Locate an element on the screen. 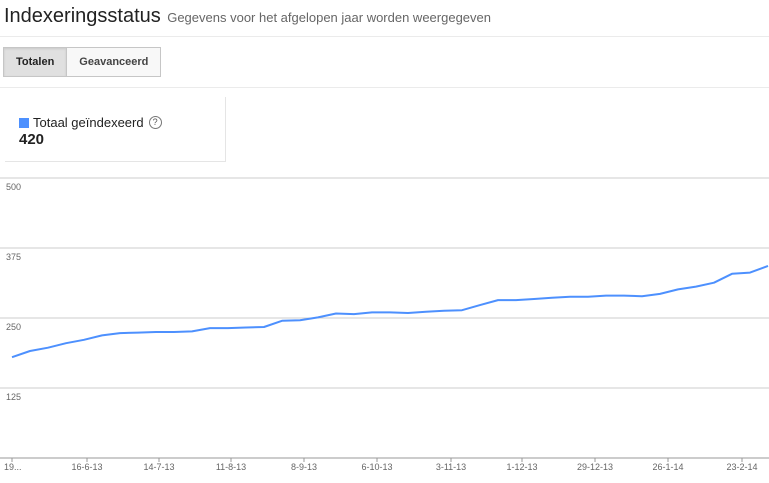  x-tick-label: 14-7-13 is located at coordinates (158, 467).